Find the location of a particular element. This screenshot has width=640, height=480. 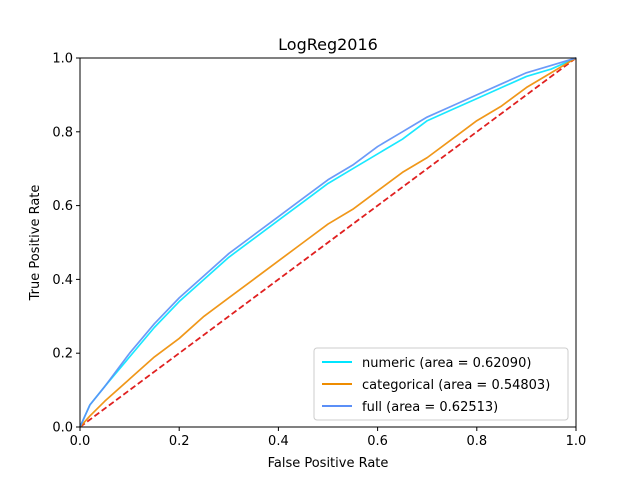

y-tick-label: 0.8 is located at coordinates (62, 132).